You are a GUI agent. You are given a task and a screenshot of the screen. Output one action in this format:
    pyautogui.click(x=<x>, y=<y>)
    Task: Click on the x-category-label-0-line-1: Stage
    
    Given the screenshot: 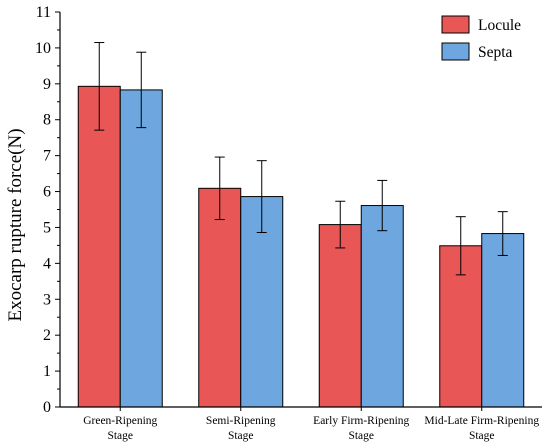 What is the action you would take?
    pyautogui.click(x=120, y=436)
    